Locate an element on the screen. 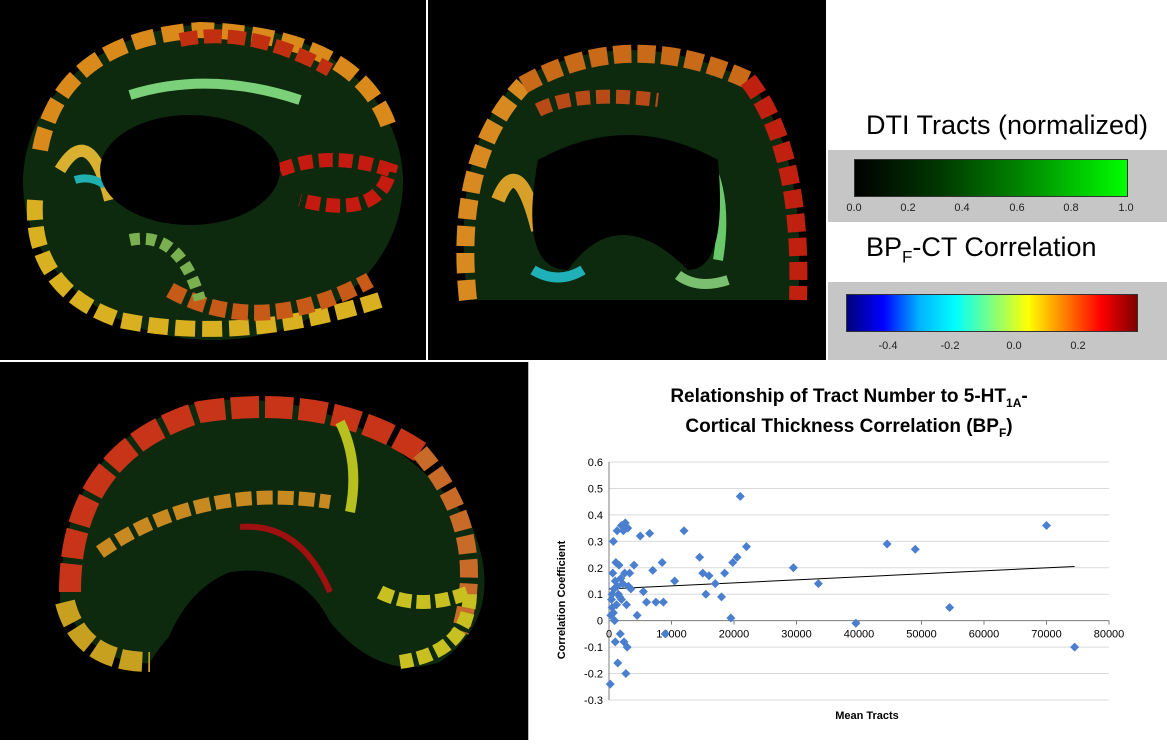 The image size is (1167, 745). x-tick-label: 0 is located at coordinates (609, 635).